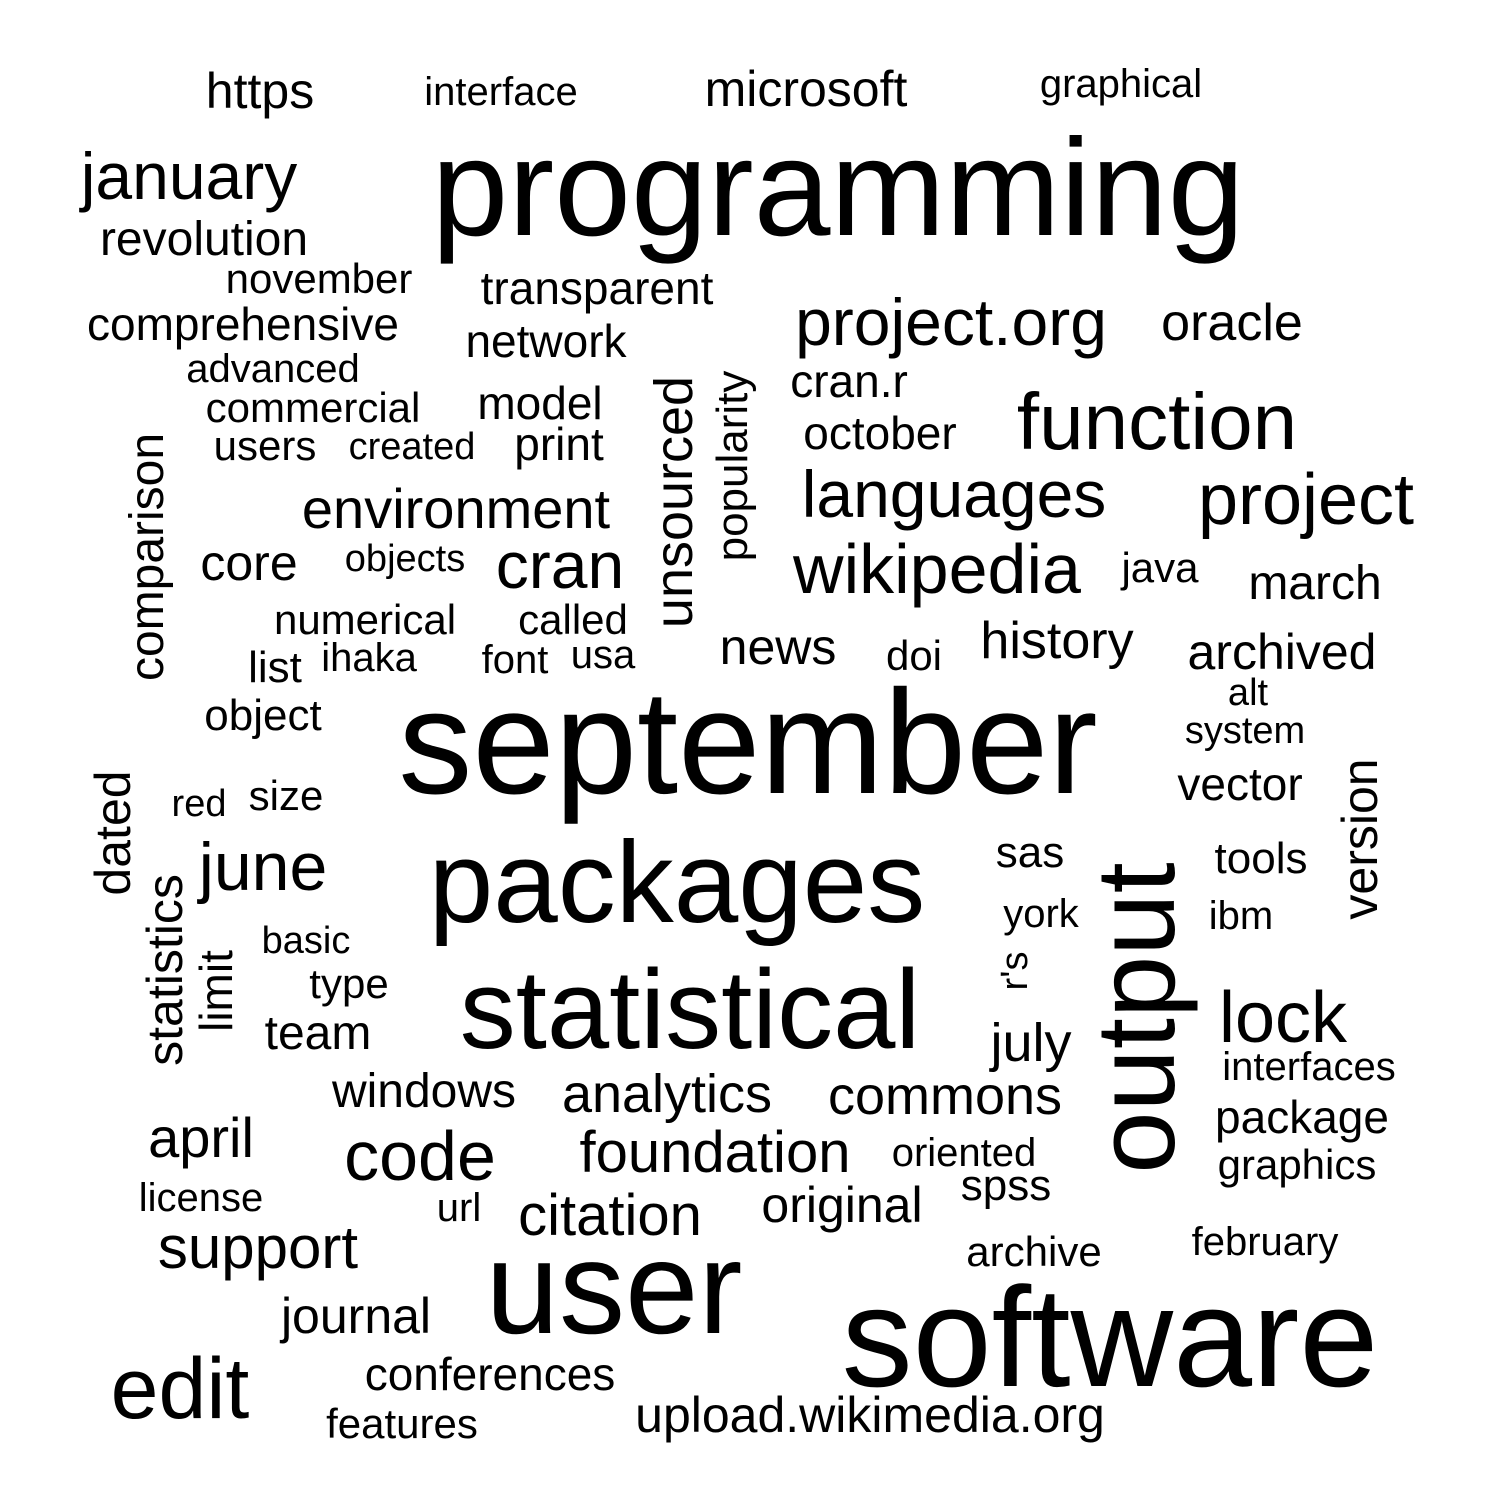  What do you see at coordinates (1261, 858) in the screenshot?
I see `word-tools: tools` at bounding box center [1261, 858].